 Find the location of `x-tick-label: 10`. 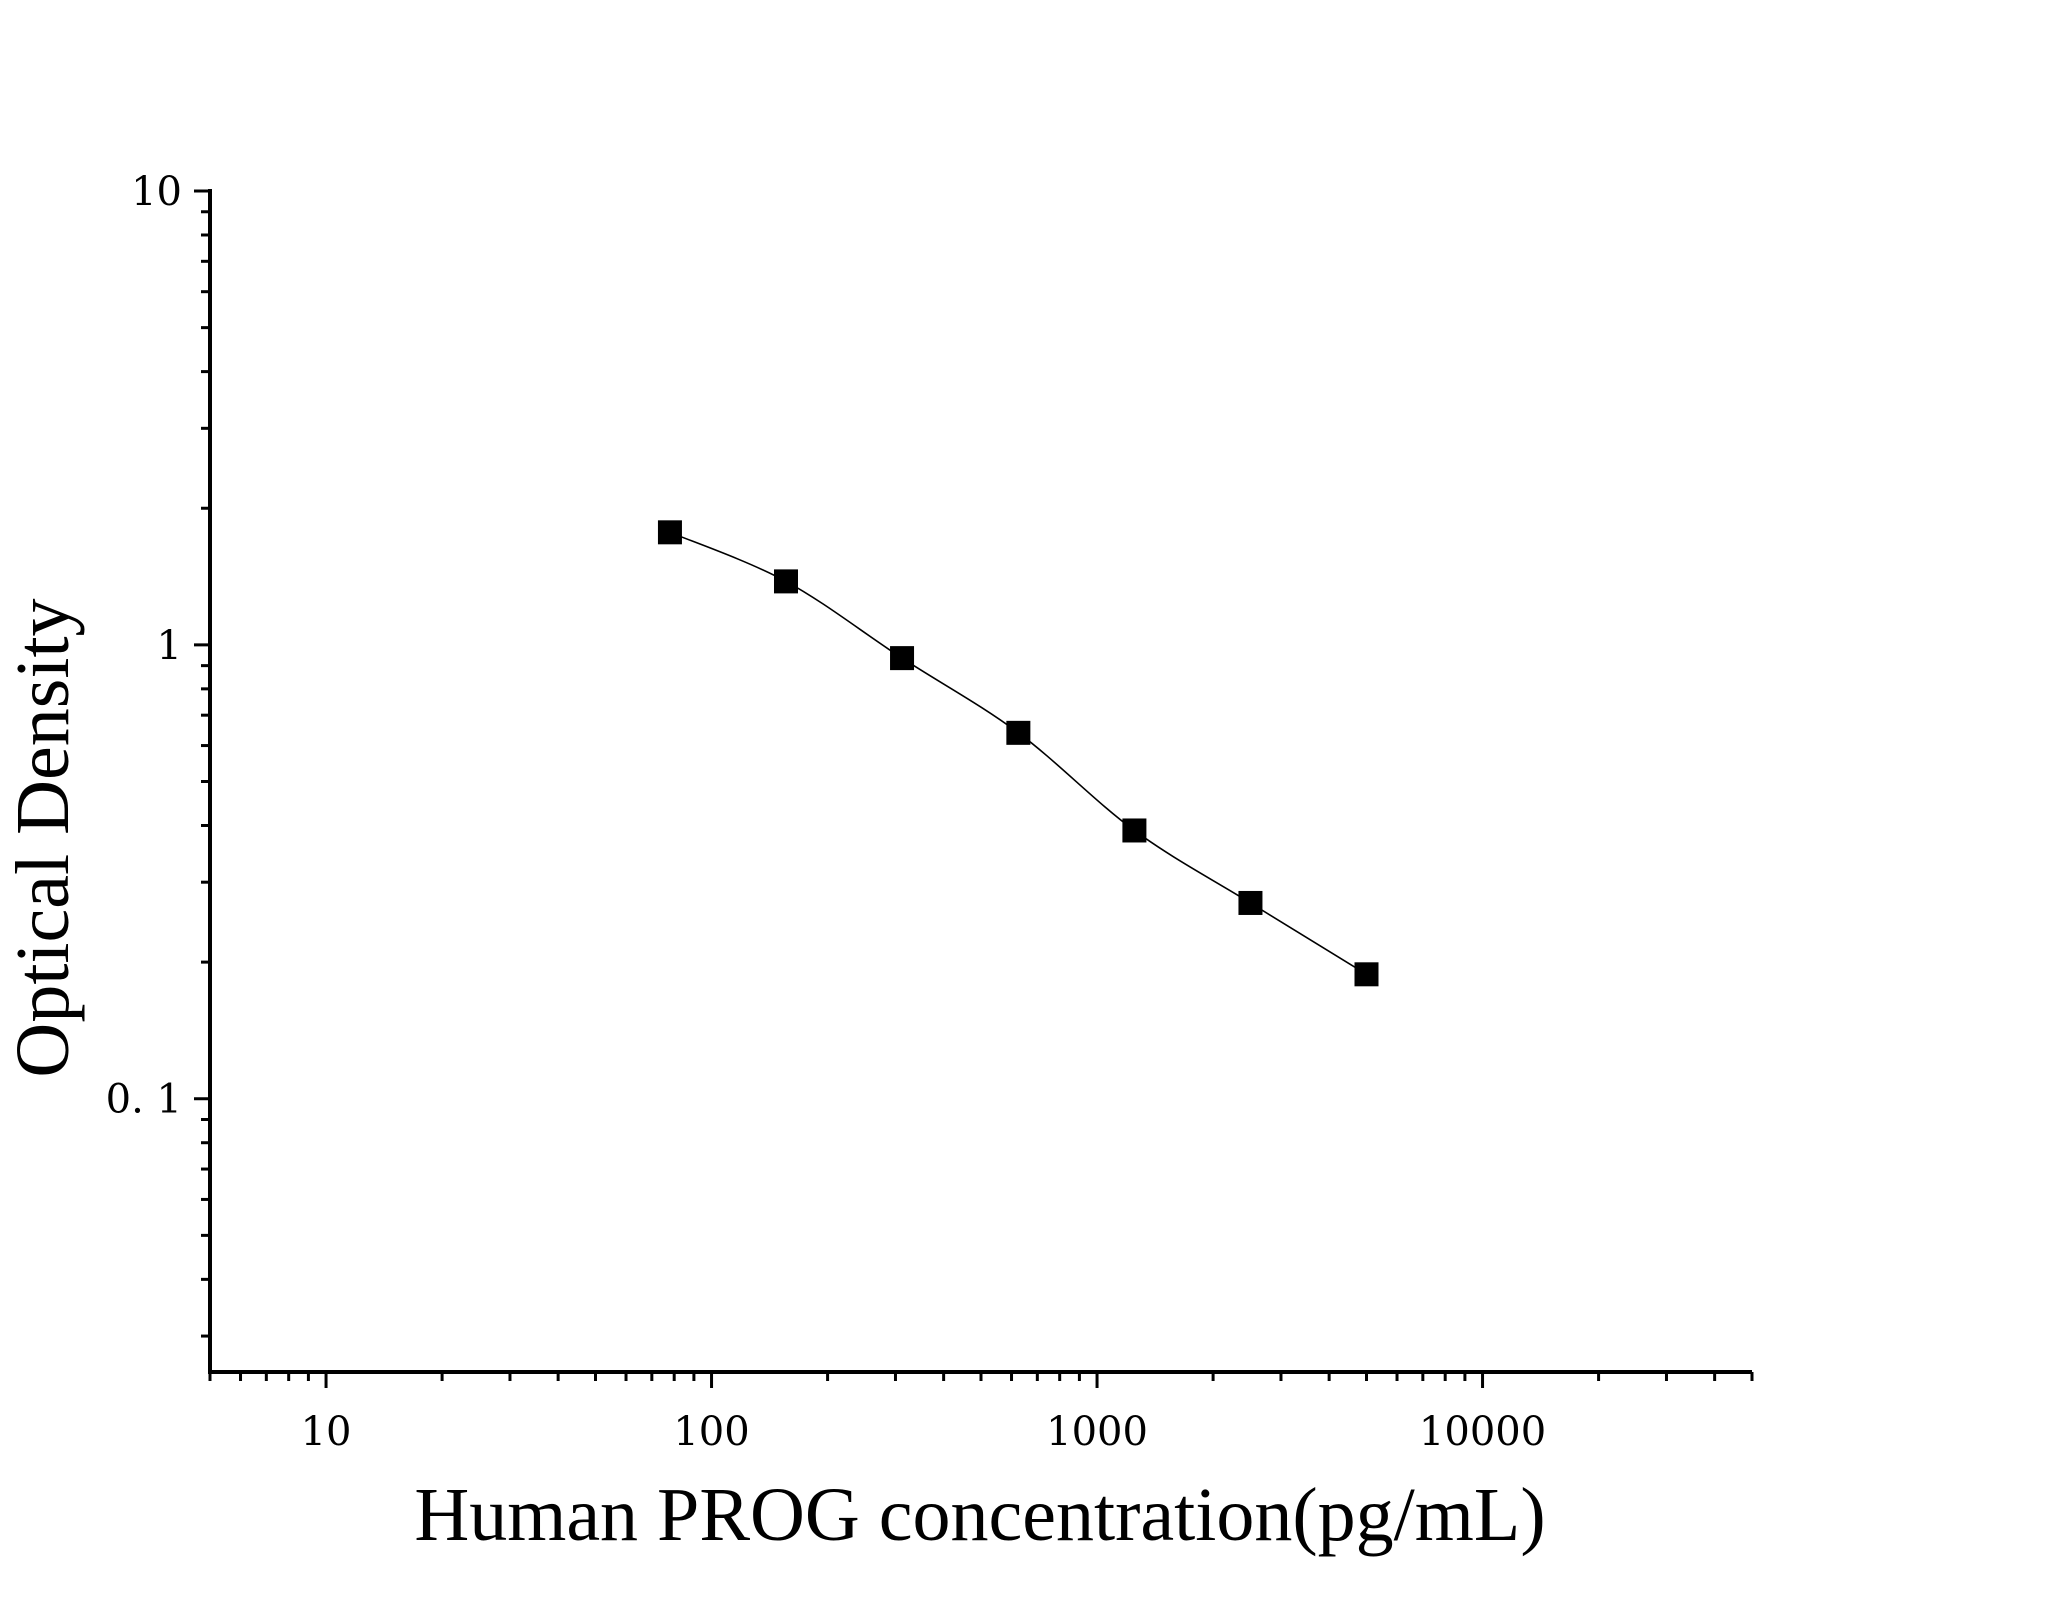

x-tick-label: 10 is located at coordinates (326, 1432).